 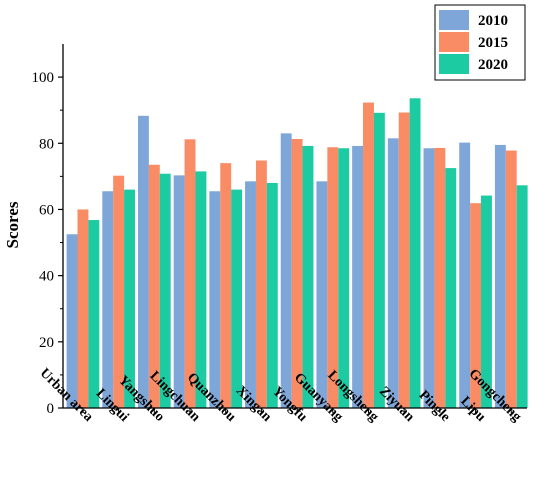 I want to click on bar-2010-lingchuan, so click(x=179, y=291).